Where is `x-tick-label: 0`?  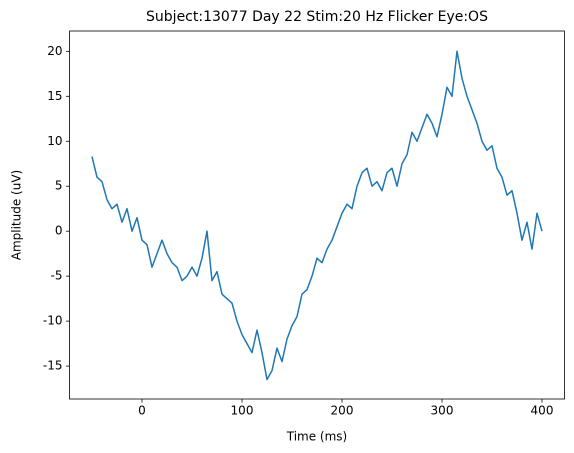
x-tick-label: 0 is located at coordinates (142, 411).